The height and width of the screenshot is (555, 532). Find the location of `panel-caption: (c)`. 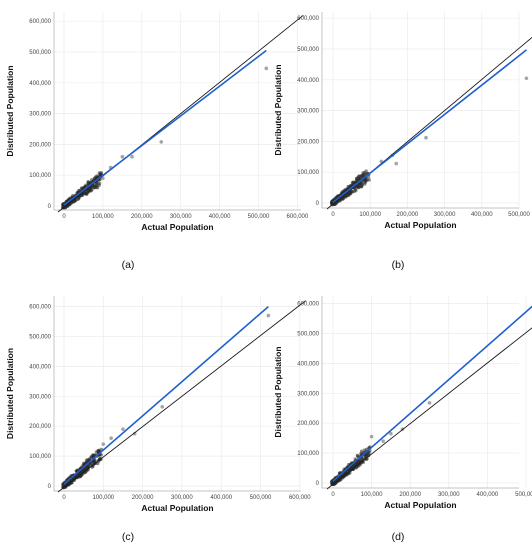

panel-caption: (c) is located at coordinates (128, 537).